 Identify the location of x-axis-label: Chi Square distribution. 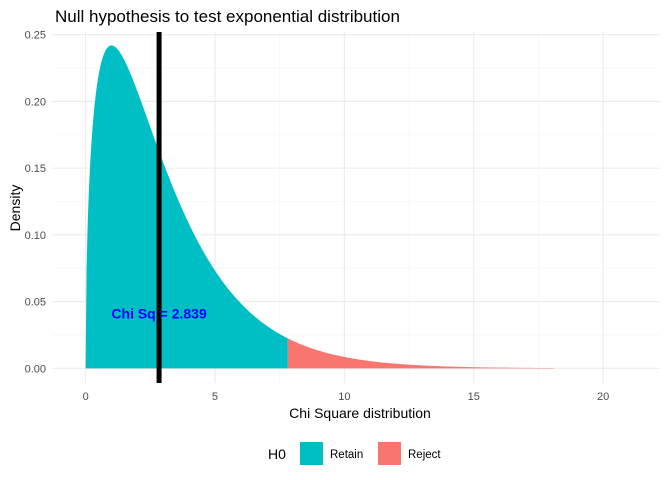
(360, 413).